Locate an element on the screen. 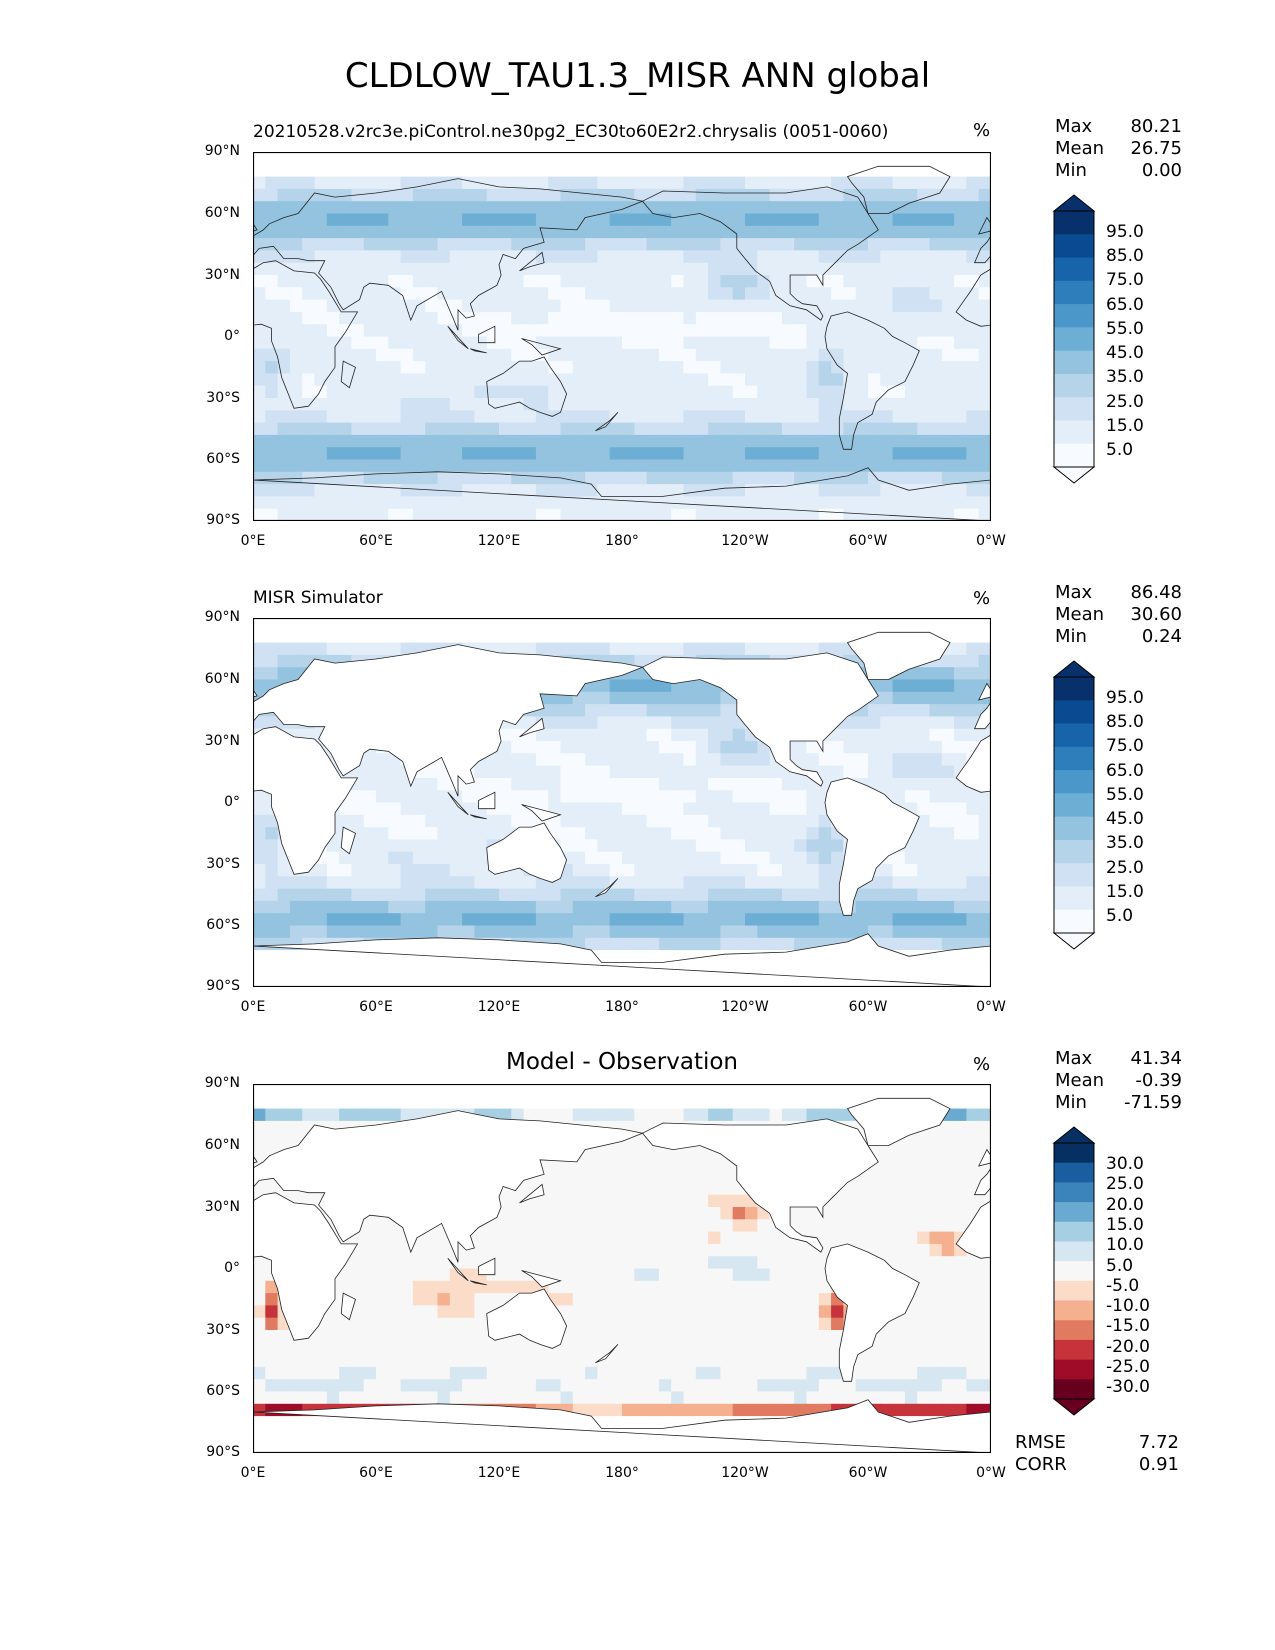 The image size is (1275, 1650). colorbar-tick-label: 35.0 is located at coordinates (1125, 377).